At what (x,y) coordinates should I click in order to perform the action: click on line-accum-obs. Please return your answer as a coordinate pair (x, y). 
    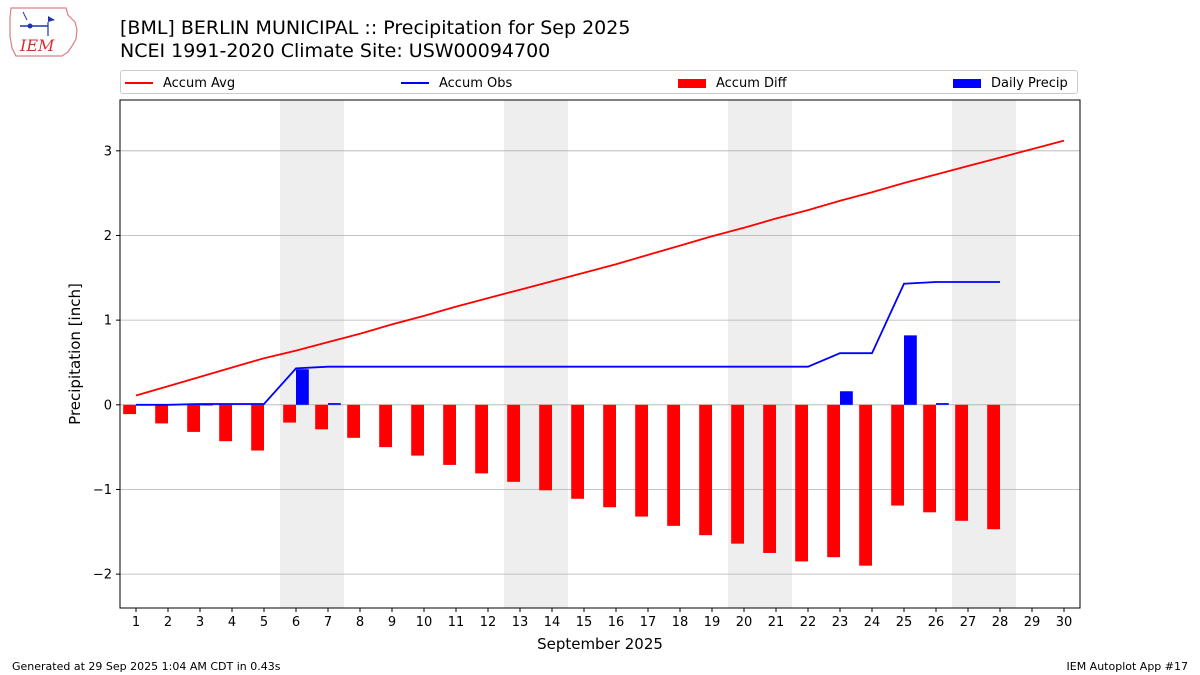
    Looking at the image, I should click on (568, 343).